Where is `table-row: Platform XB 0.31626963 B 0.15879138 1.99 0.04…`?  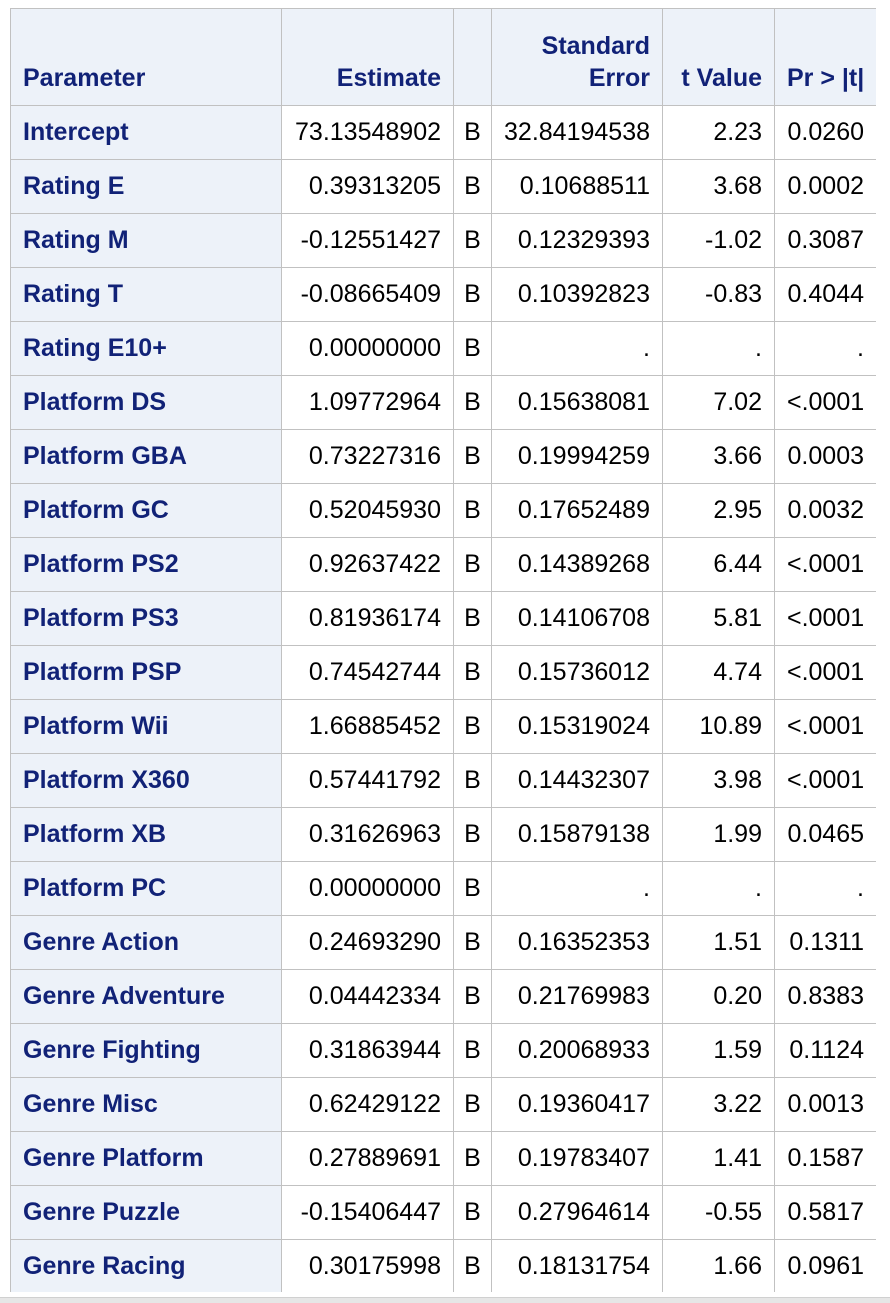 table-row: Platform XB 0.31626963 B 0.15879138 1.99 0.04… is located at coordinates (443, 834).